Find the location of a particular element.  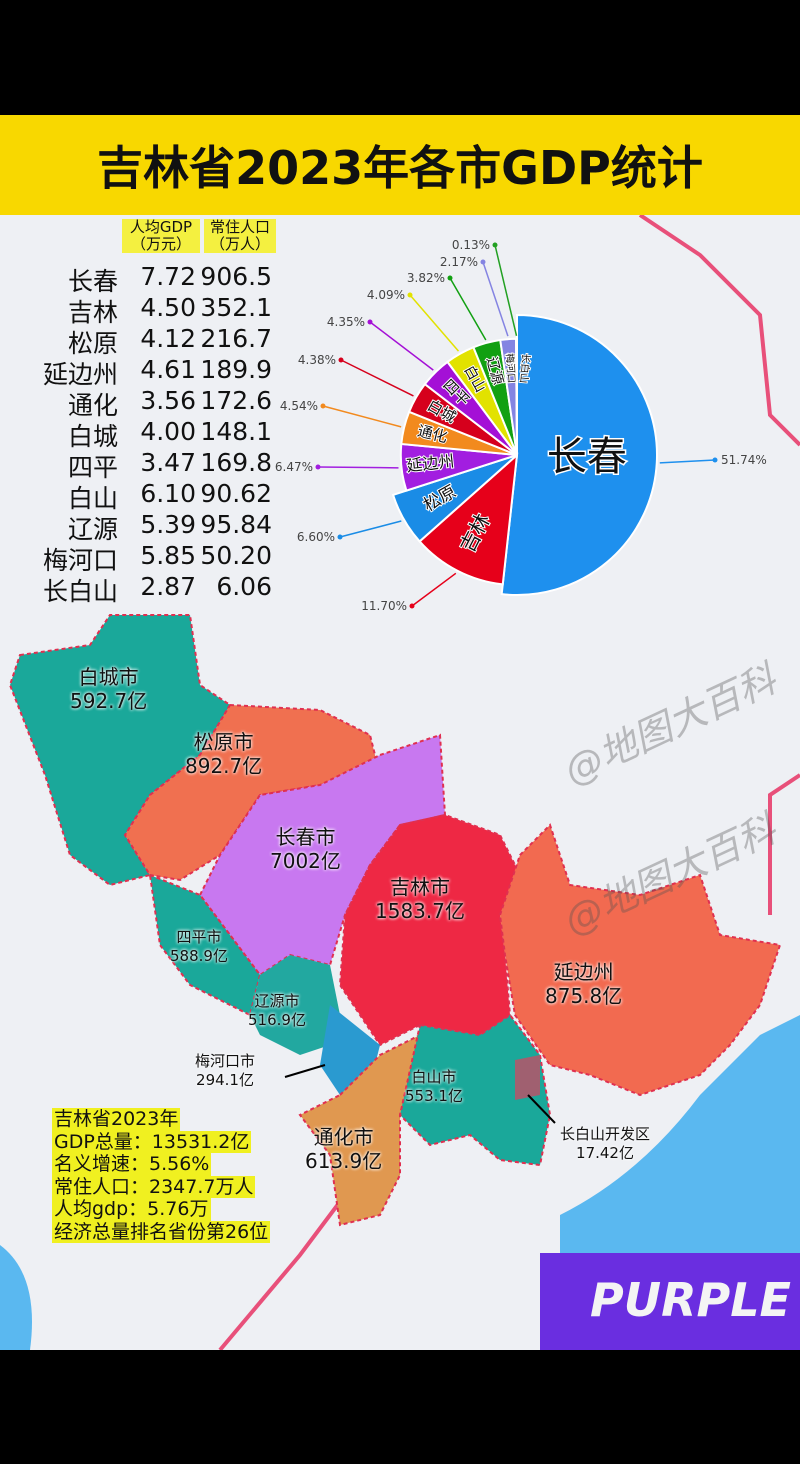

table-row: 白城 4.00 148.1 is located at coordinates (151, 434).